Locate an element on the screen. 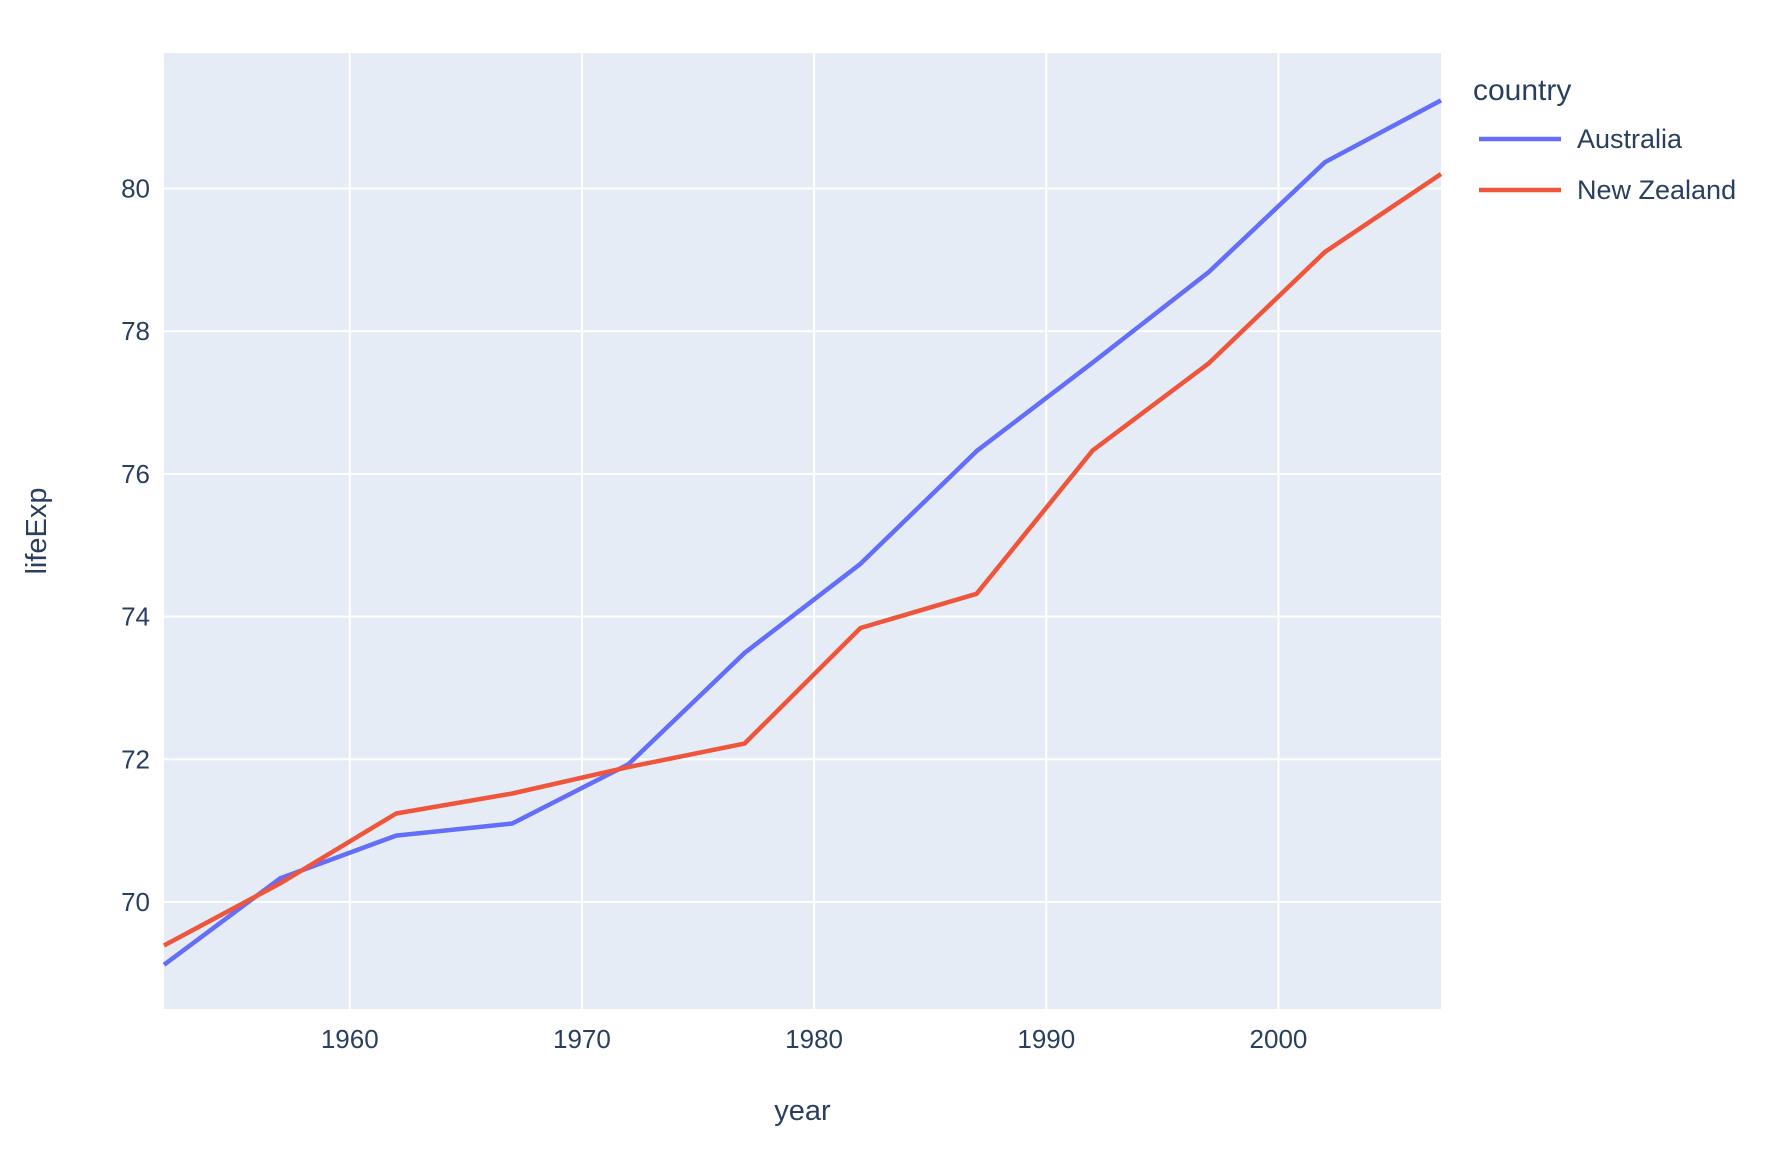 The height and width of the screenshot is (1168, 1781). y-axis-title: lifeExp is located at coordinates (37, 530).